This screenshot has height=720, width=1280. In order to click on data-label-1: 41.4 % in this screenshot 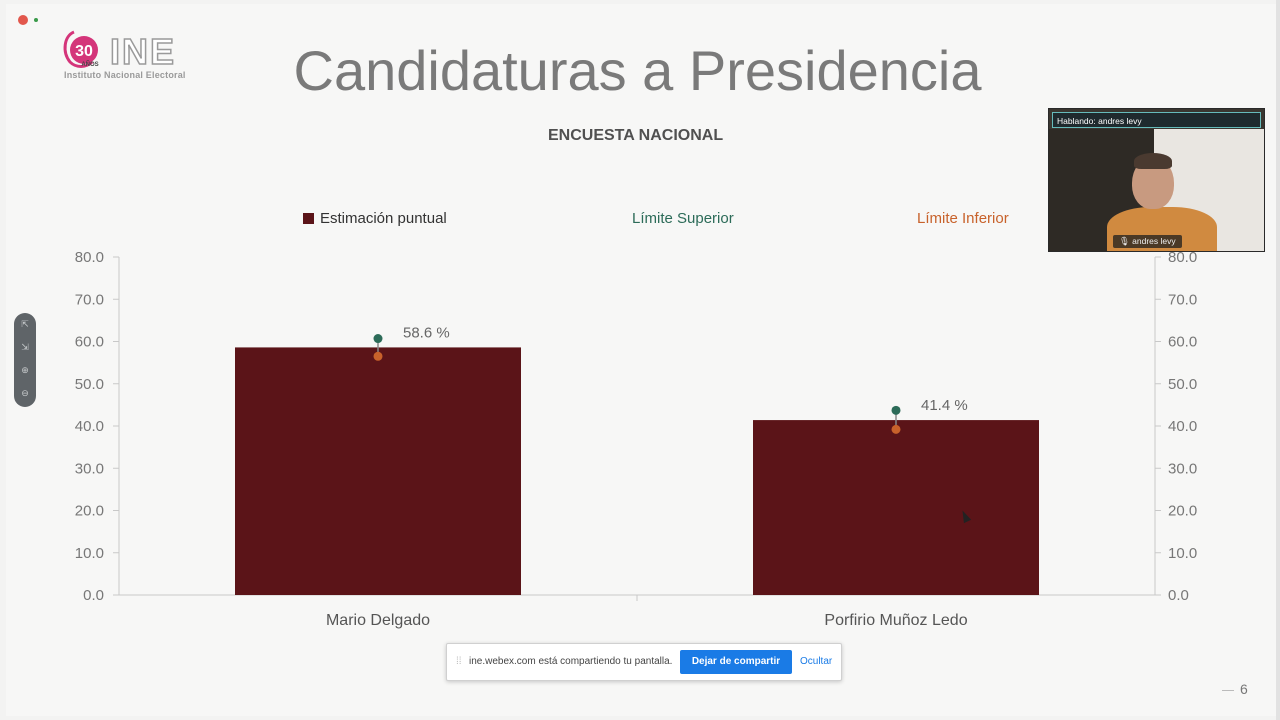, I will do `click(944, 405)`.